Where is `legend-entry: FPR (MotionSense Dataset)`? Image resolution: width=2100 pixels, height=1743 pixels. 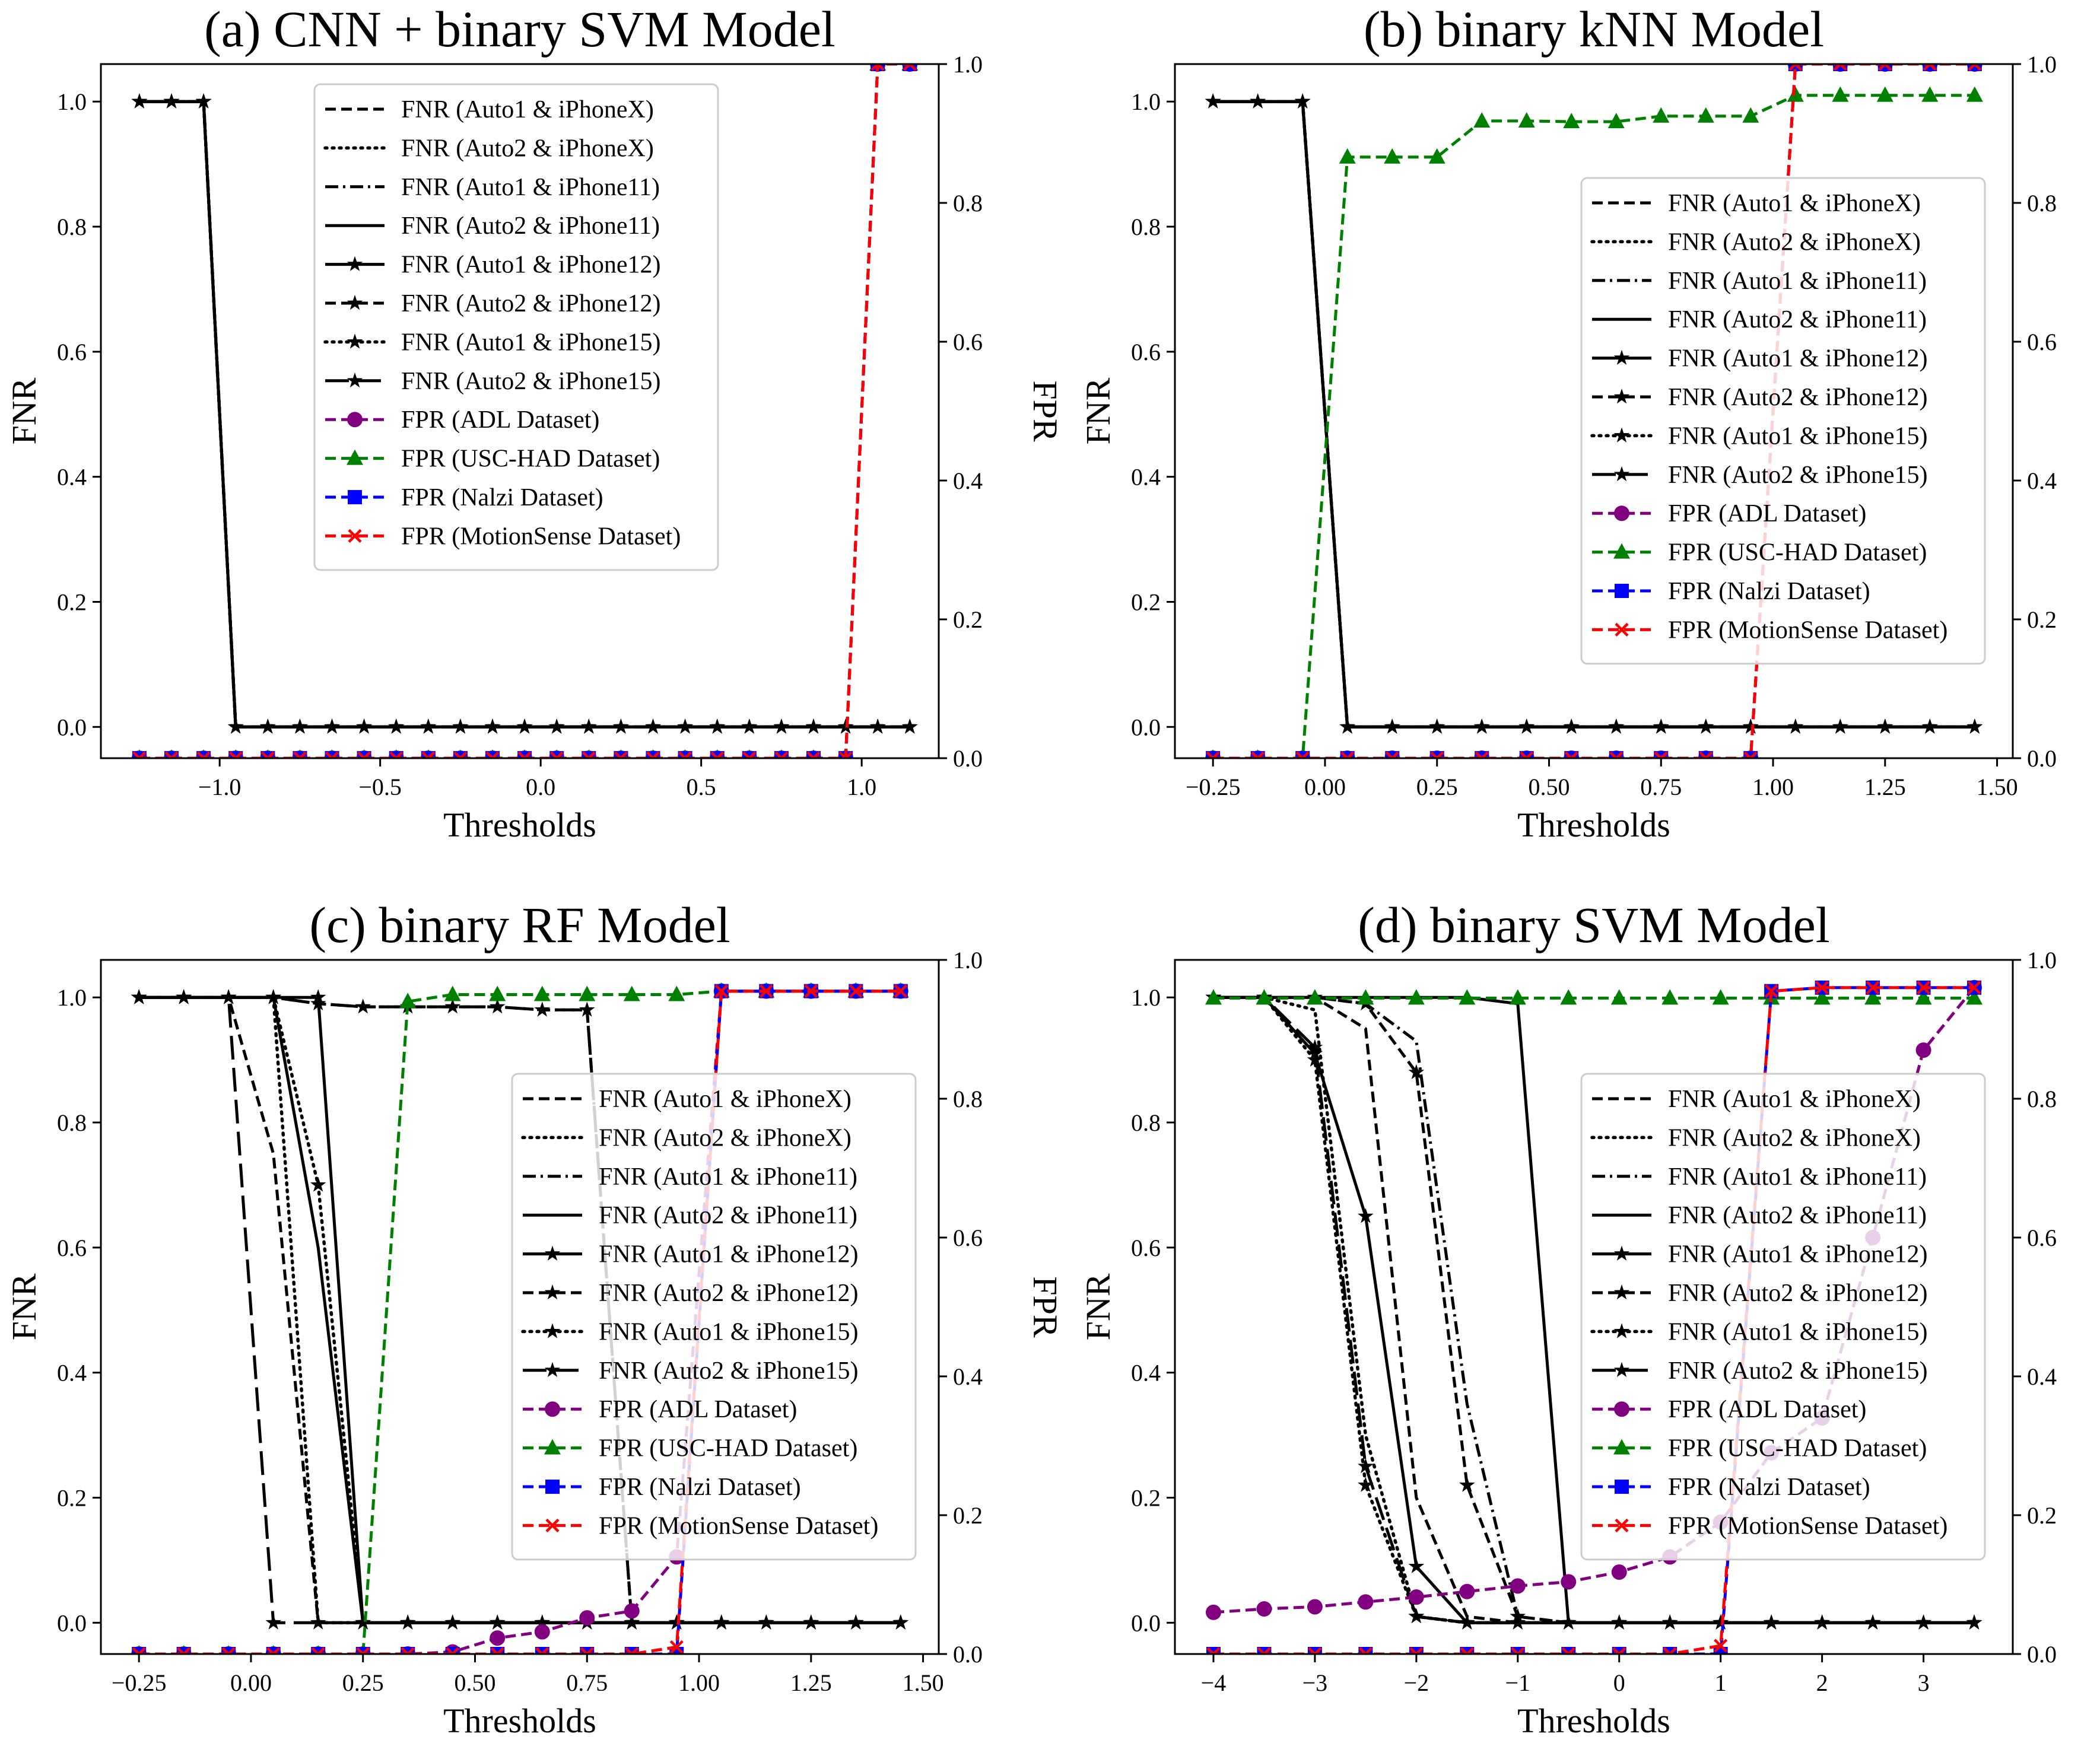
legend-entry: FPR (MotionSense Dataset) is located at coordinates (739, 1526).